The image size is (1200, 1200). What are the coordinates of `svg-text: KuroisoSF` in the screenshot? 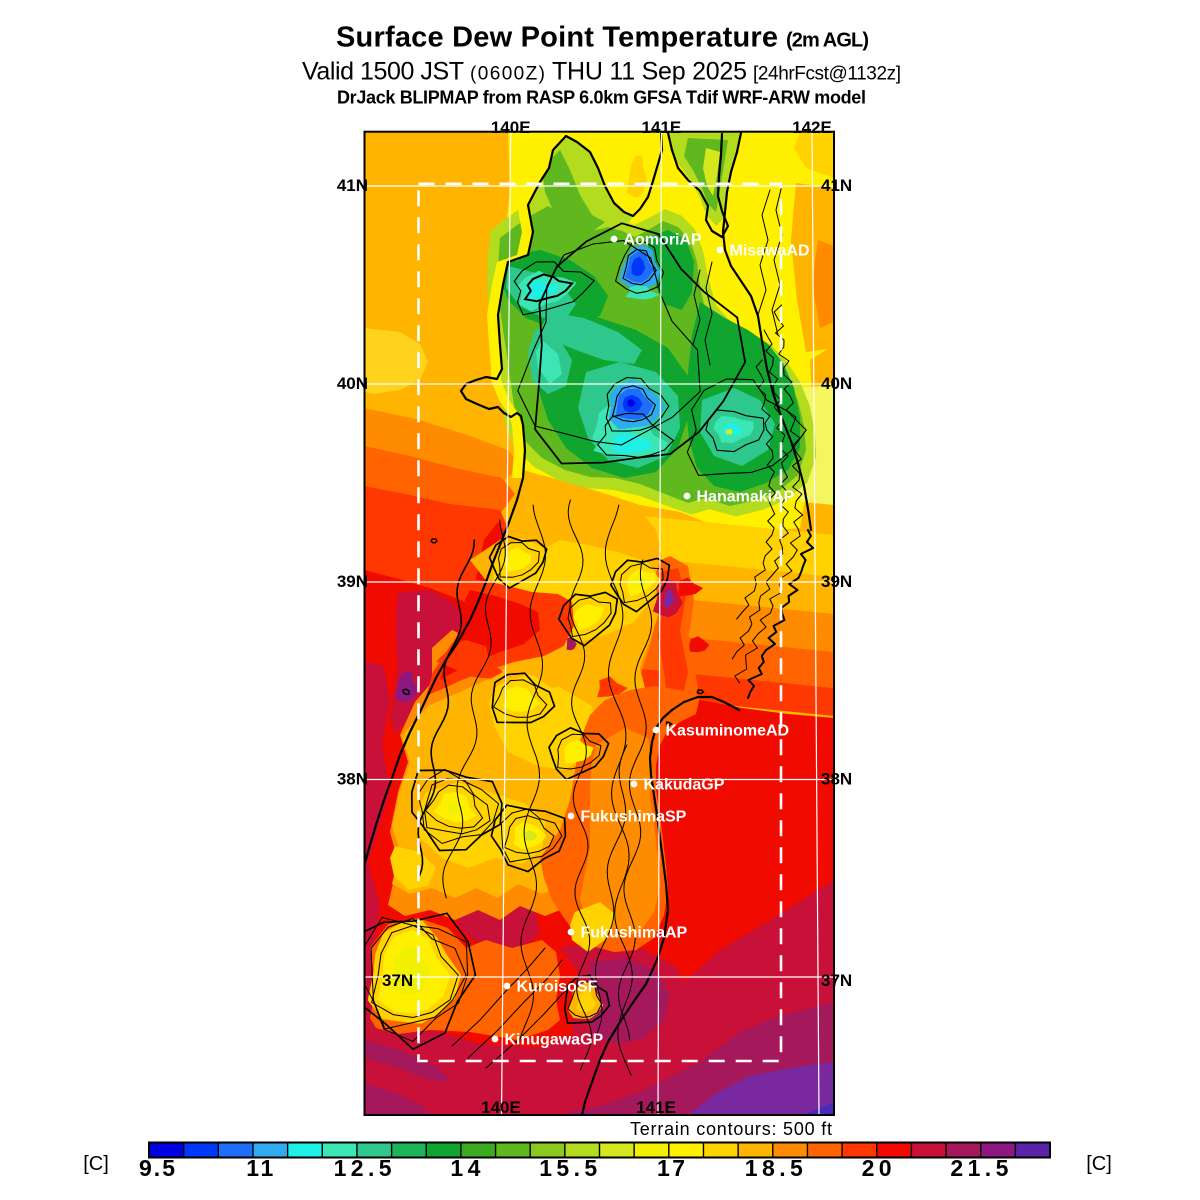 It's located at (557, 987).